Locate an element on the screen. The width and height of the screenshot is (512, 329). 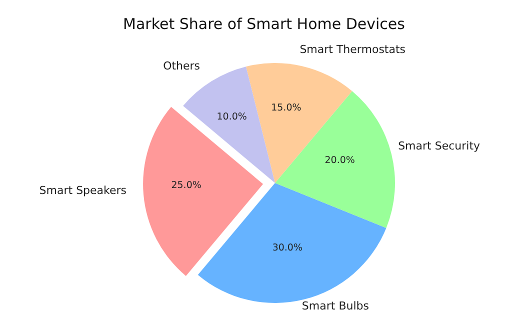
data-label: 25.0% is located at coordinates (186, 185).